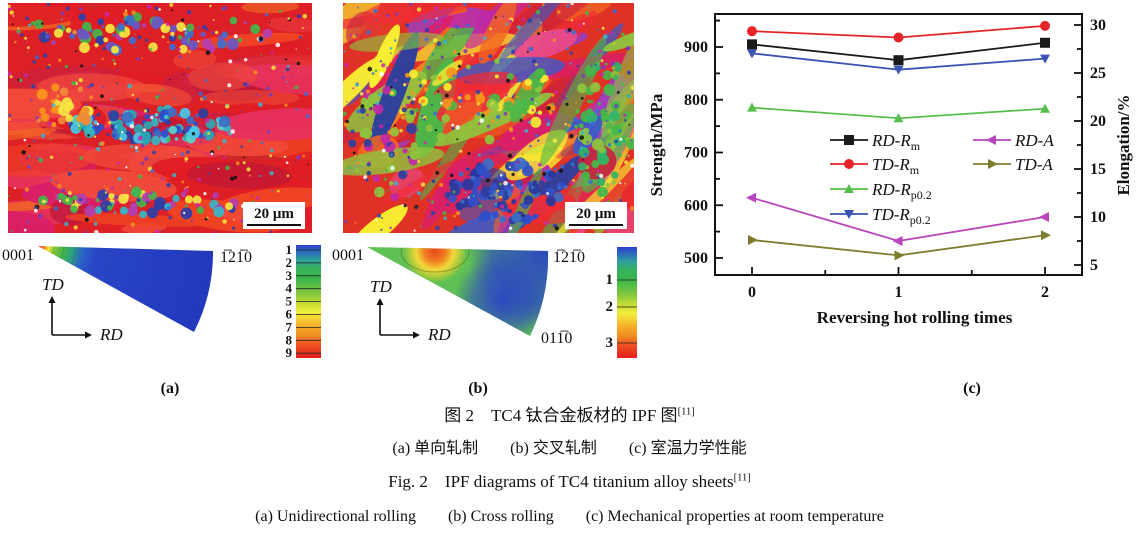  I want to click on series-TD-A, so click(899, 245).